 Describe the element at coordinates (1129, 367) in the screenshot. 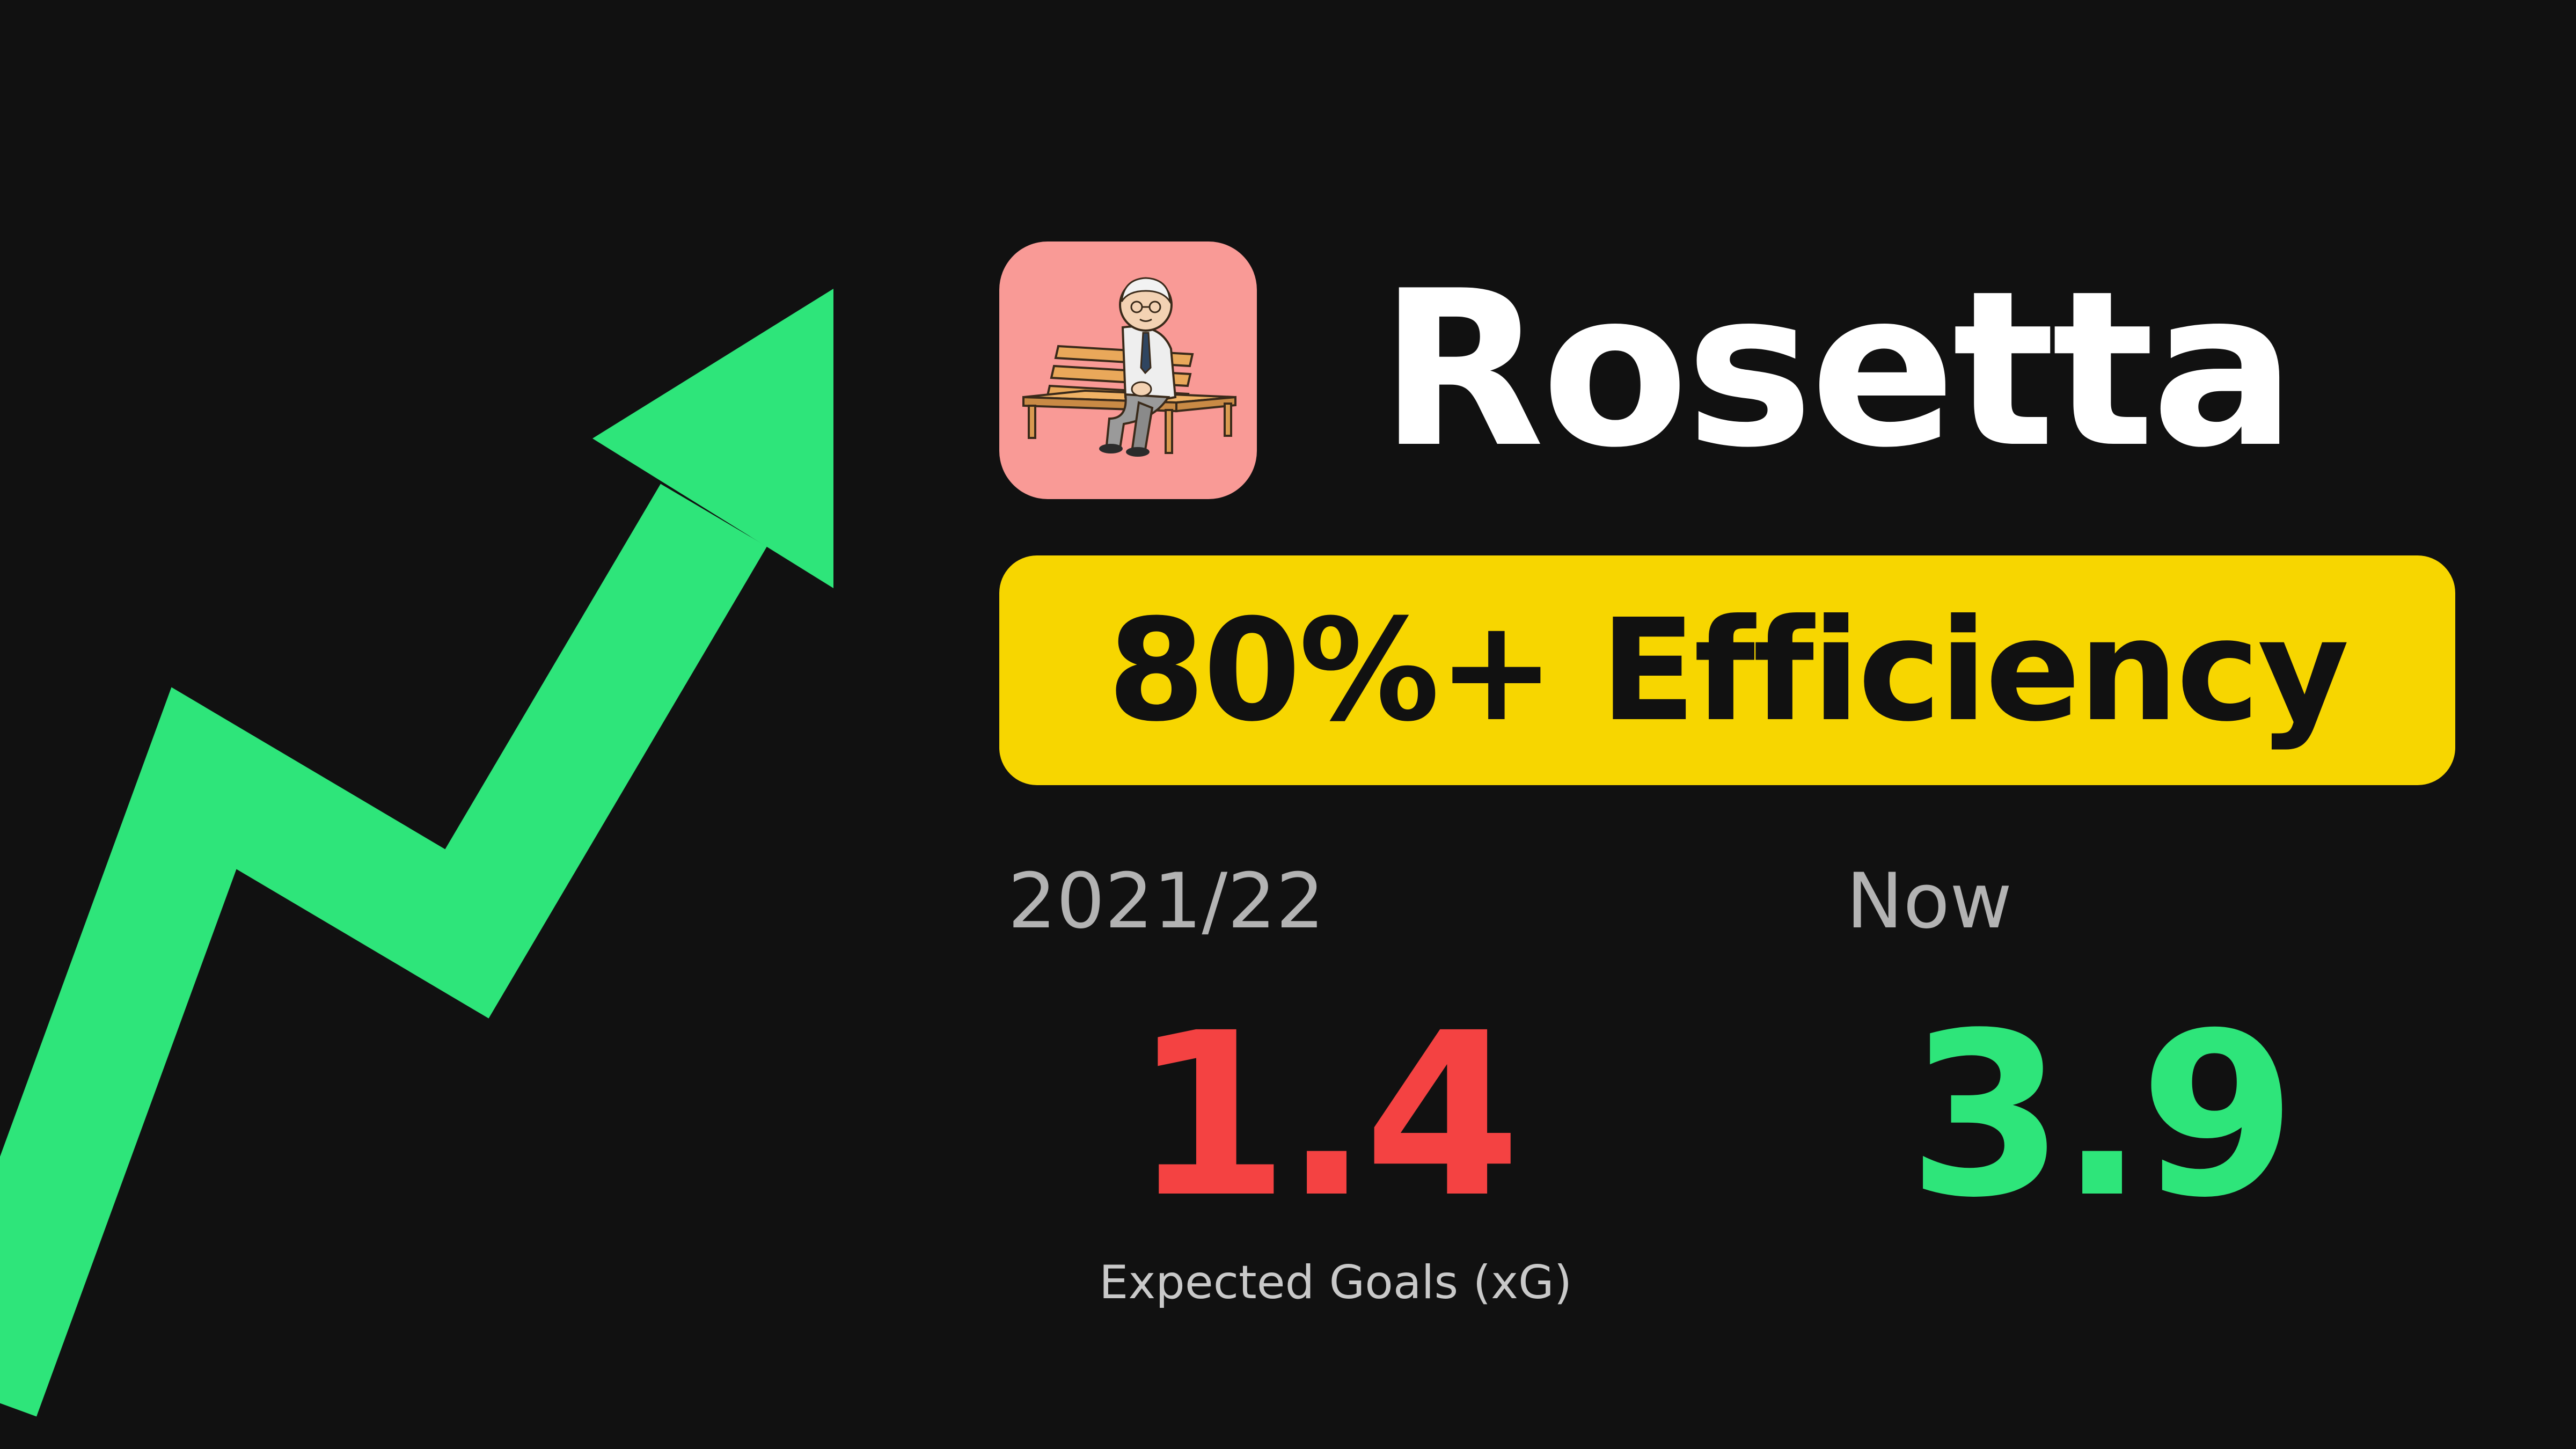

I see `old-man-on-bench-illustration` at that location.